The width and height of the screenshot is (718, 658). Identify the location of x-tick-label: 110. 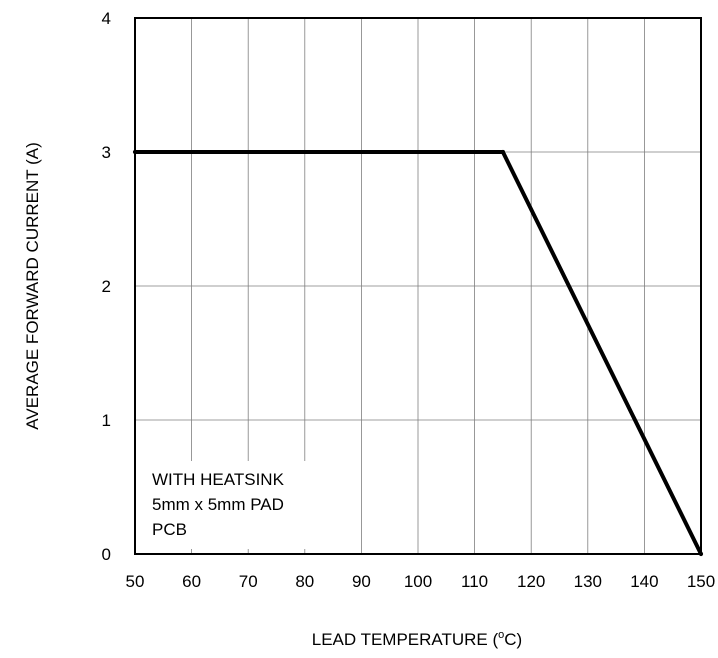
(474, 581).